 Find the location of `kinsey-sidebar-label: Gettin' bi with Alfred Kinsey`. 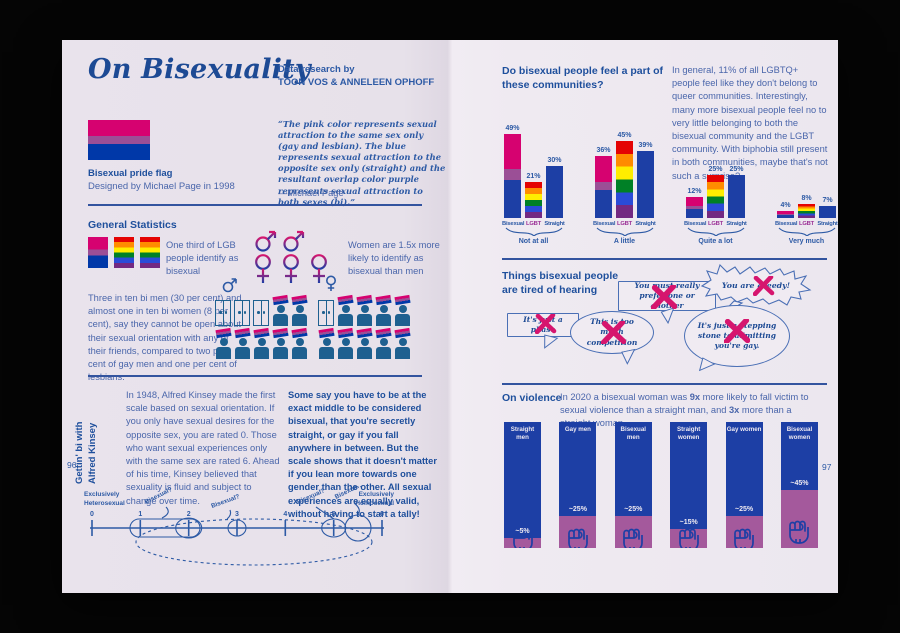

kinsey-sidebar-label: Gettin' bi with Alfred Kinsey is located at coordinates (87, 436).